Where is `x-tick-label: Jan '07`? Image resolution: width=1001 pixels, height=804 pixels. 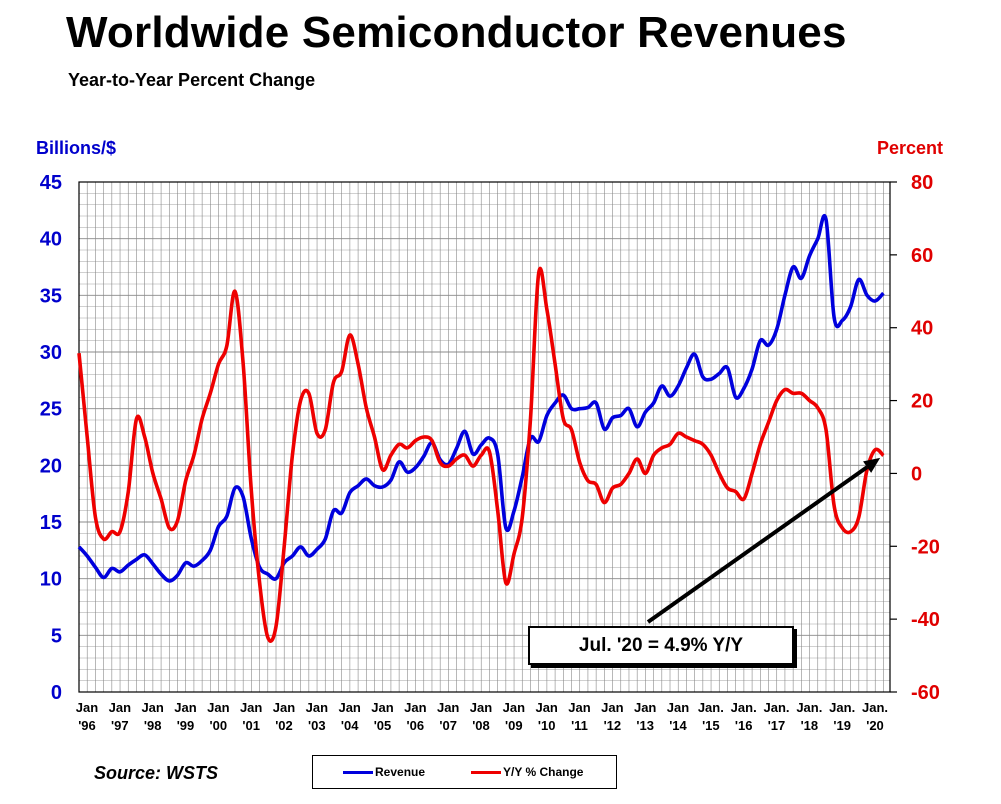
x-tick-label: Jan '07 is located at coordinates (448, 716).